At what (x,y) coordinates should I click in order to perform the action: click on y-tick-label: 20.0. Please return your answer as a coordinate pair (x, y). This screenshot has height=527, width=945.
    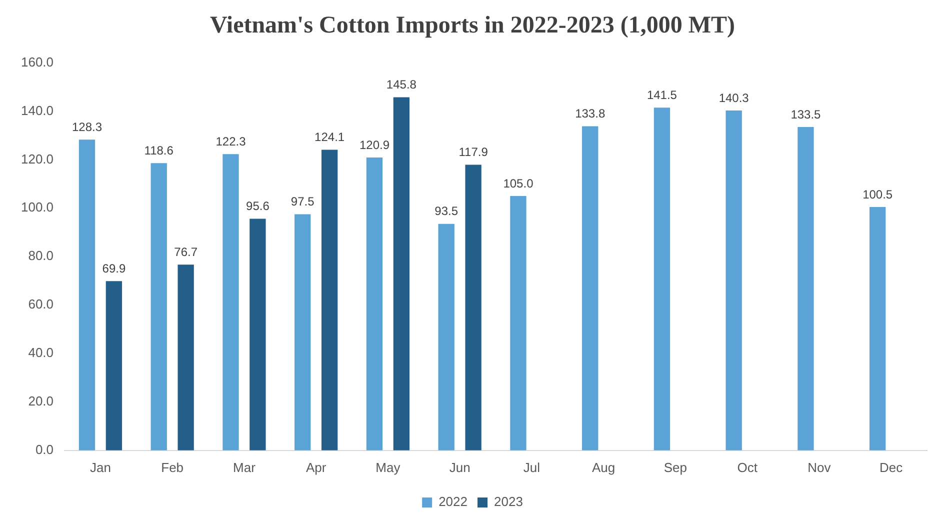
    Looking at the image, I should click on (41, 401).